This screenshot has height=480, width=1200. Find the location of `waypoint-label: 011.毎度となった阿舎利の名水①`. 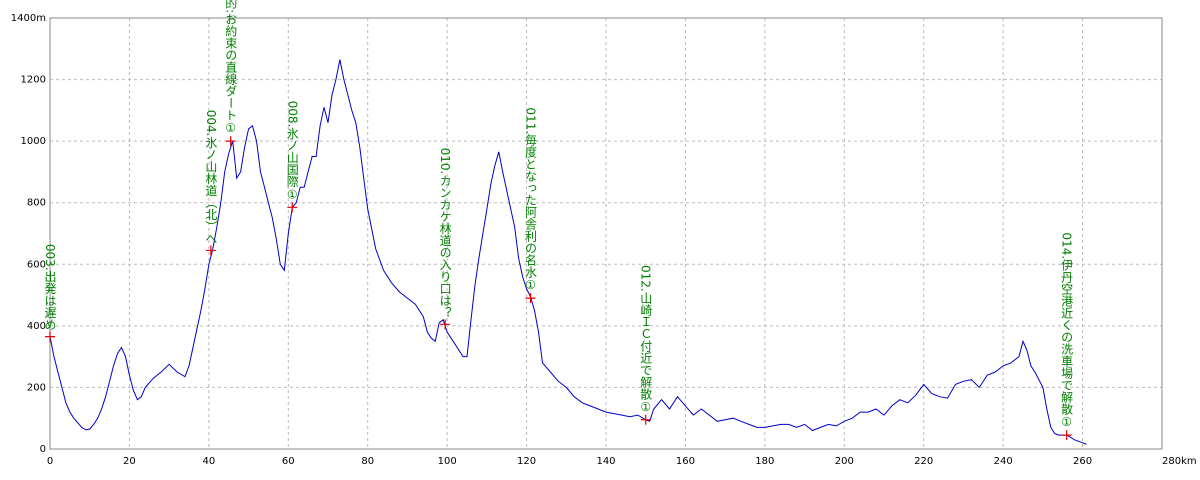

waypoint-label: 011.毎度となった阿舎利の名水① is located at coordinates (531, 199).